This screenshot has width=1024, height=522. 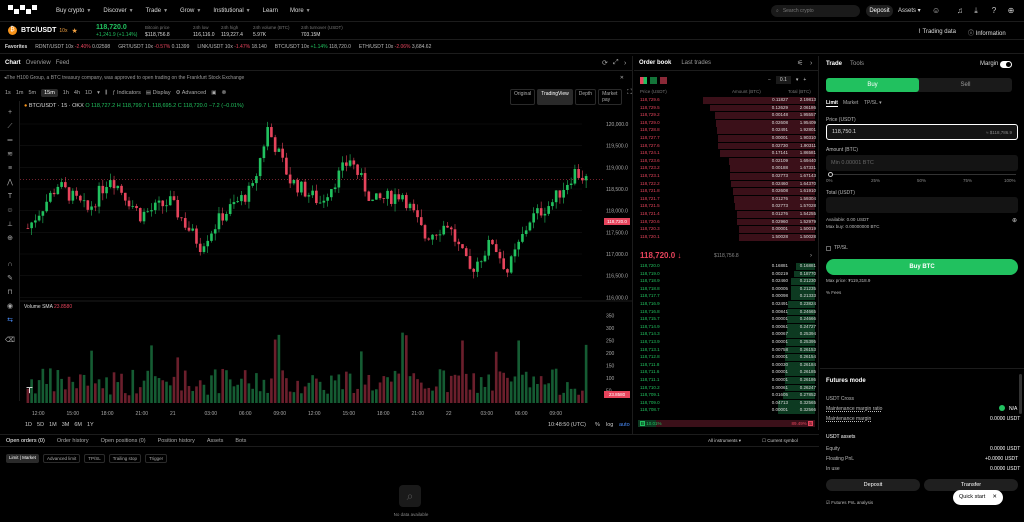 What do you see at coordinates (726, 176) in the screenshot?
I see `ask-row: 118,723.1 0.02773 1.67143` at bounding box center [726, 176].